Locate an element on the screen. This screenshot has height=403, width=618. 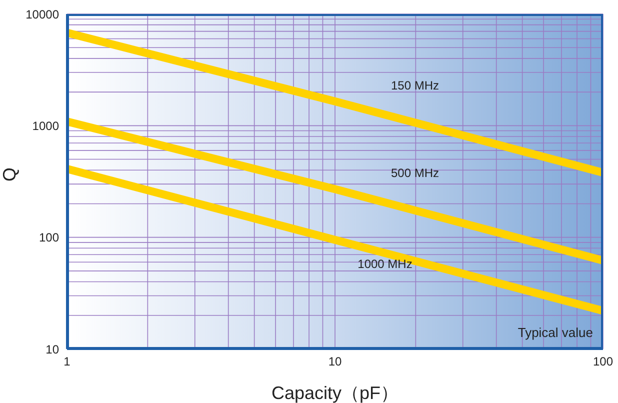
series-label: 150 MHz is located at coordinates (415, 85).